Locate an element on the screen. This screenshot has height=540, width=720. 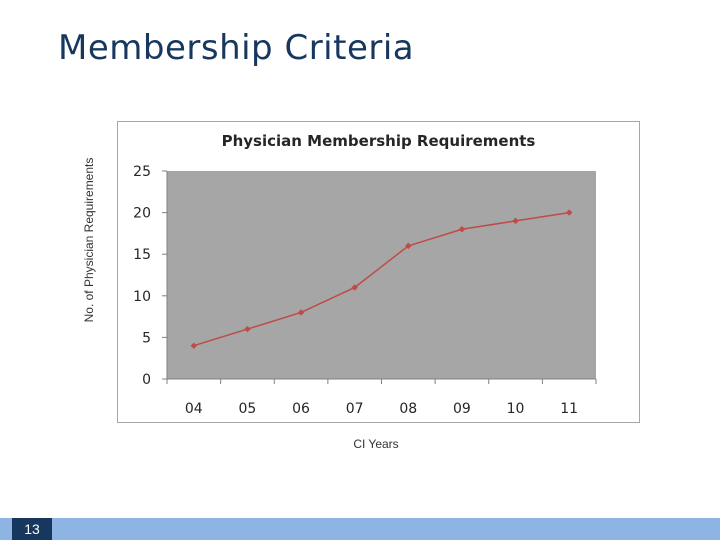
x-tick-label: 04 is located at coordinates (194, 409).